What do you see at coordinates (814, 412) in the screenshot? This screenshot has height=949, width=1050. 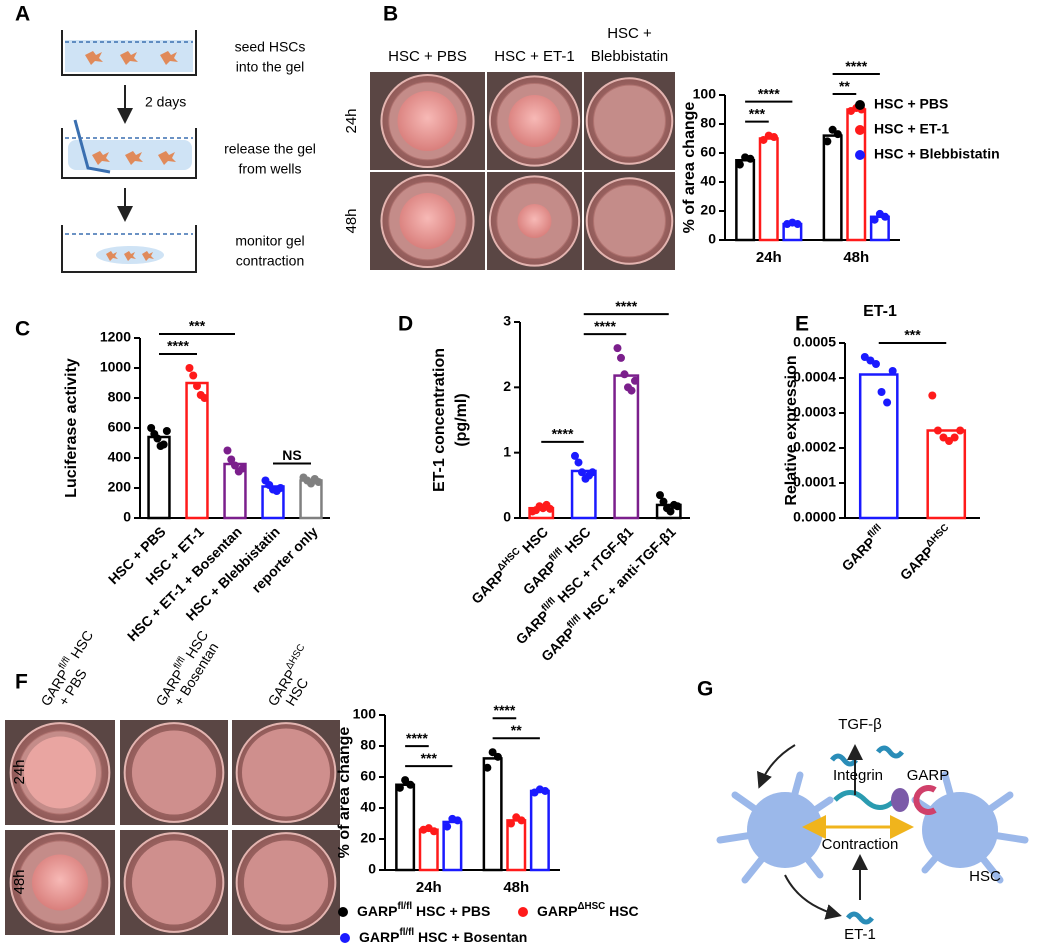 I see `y-tick-label: 0.0003` at bounding box center [814, 412].